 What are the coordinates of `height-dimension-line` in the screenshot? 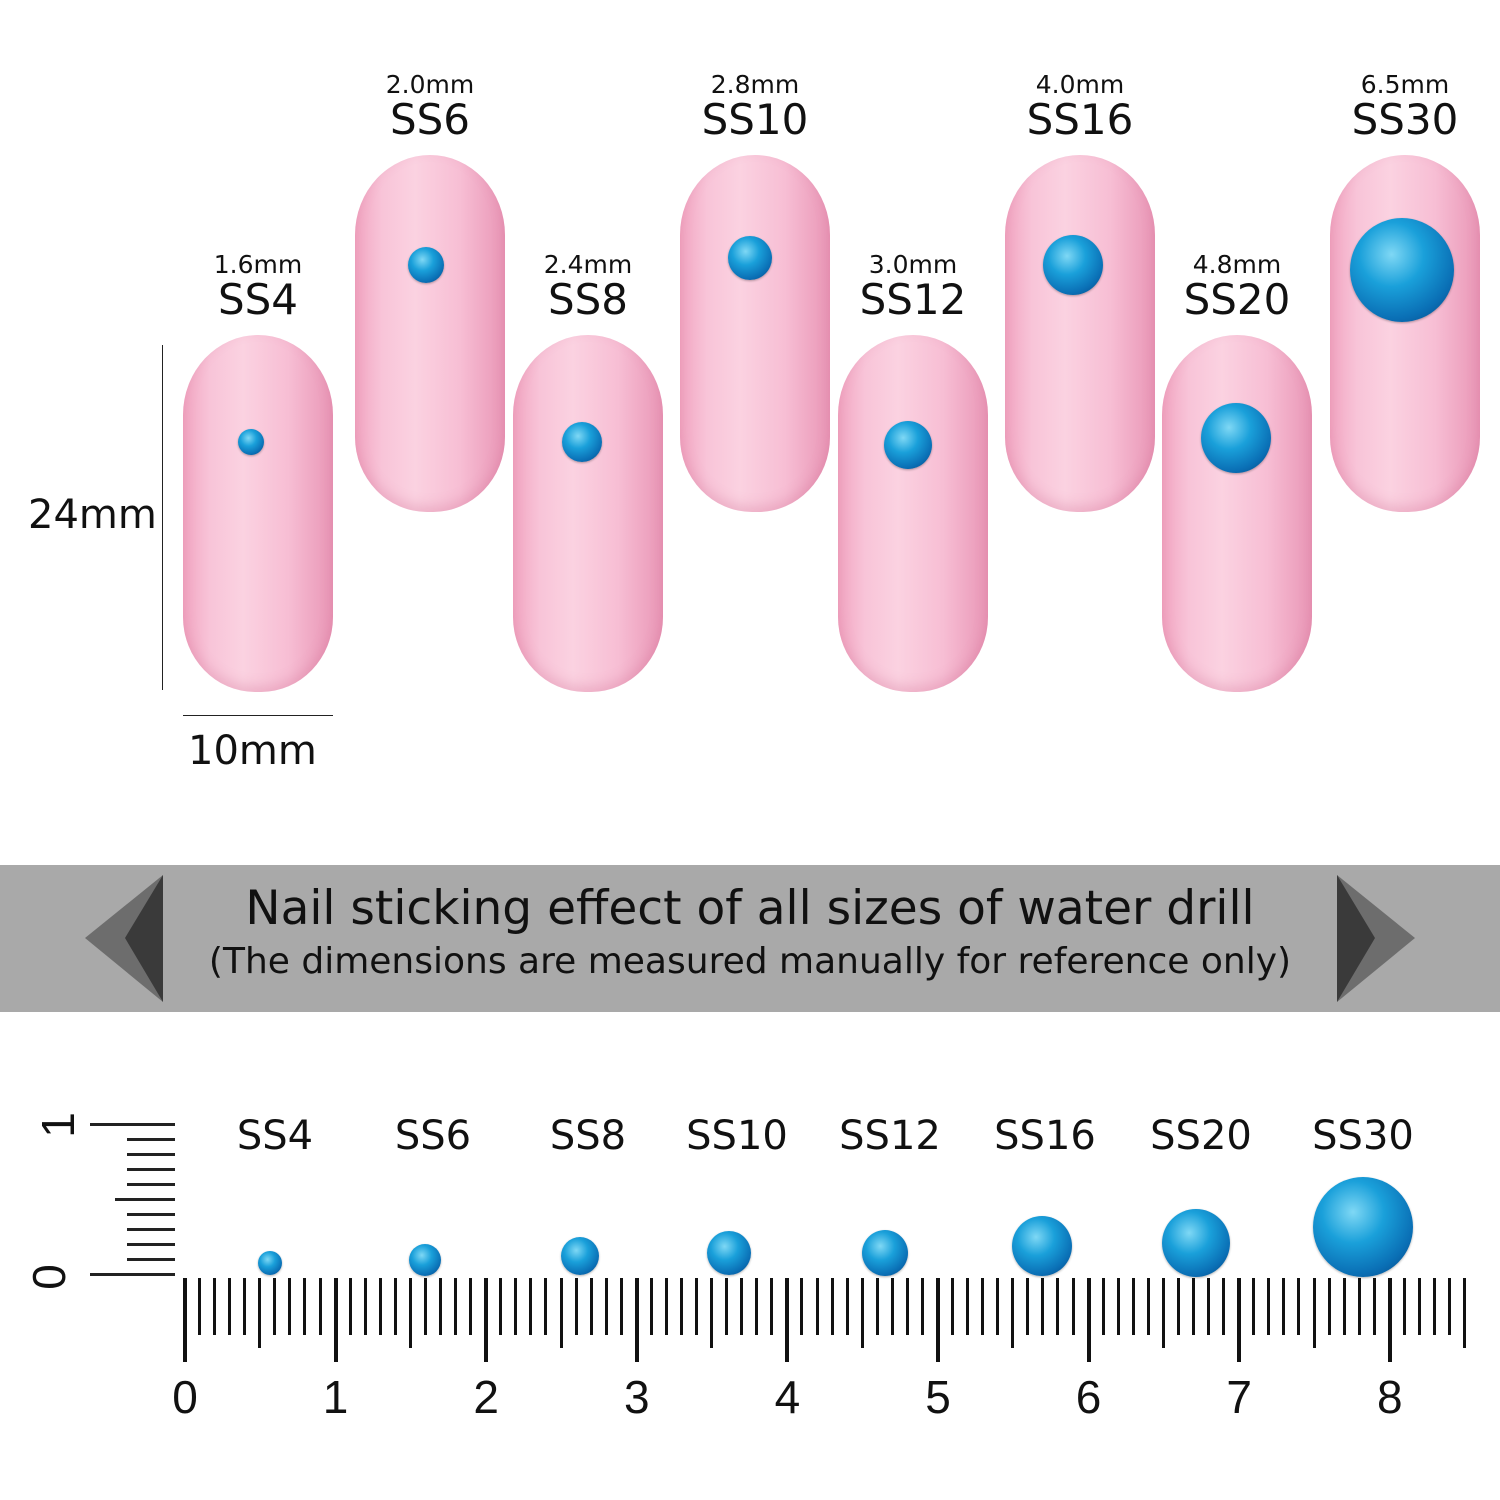 It's located at (162, 517).